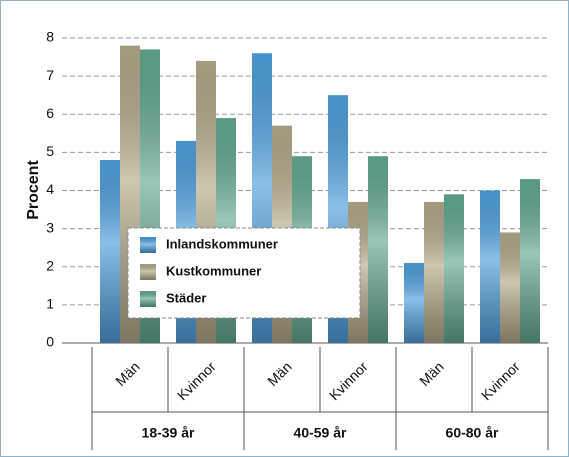 The image size is (569, 457). Describe the element at coordinates (33, 190) in the screenshot. I see `y-axis-label: Procent` at that location.